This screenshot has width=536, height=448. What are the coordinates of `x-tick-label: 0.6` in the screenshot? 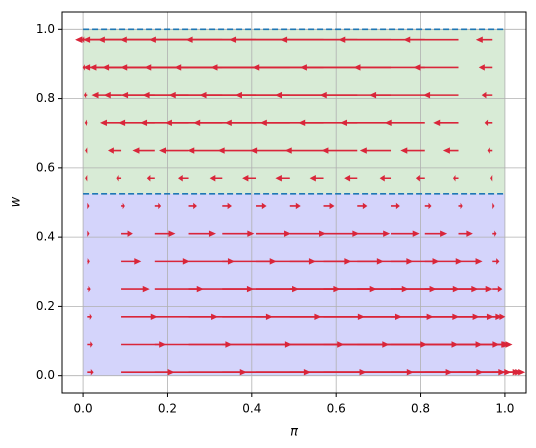 It's located at (336, 409).